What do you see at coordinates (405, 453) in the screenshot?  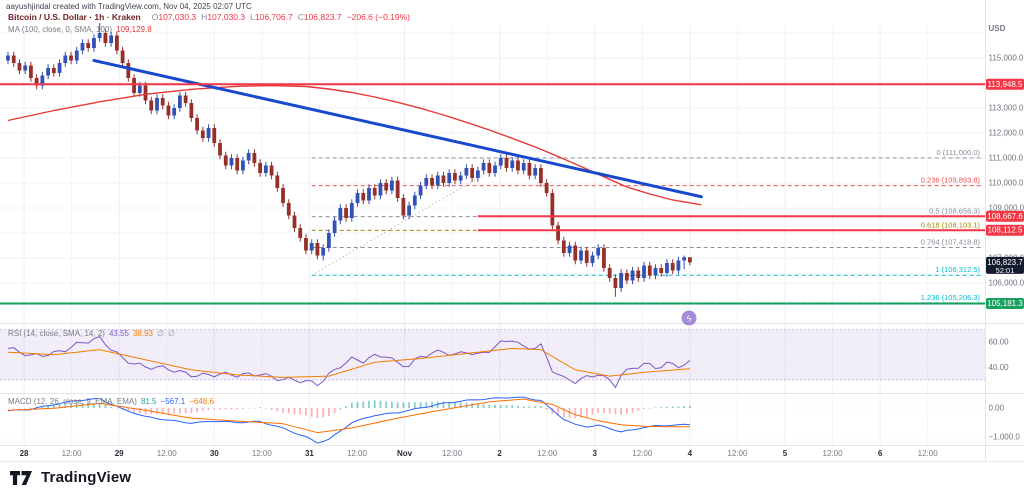 I see `svg-text: Nov` at bounding box center [405, 453].